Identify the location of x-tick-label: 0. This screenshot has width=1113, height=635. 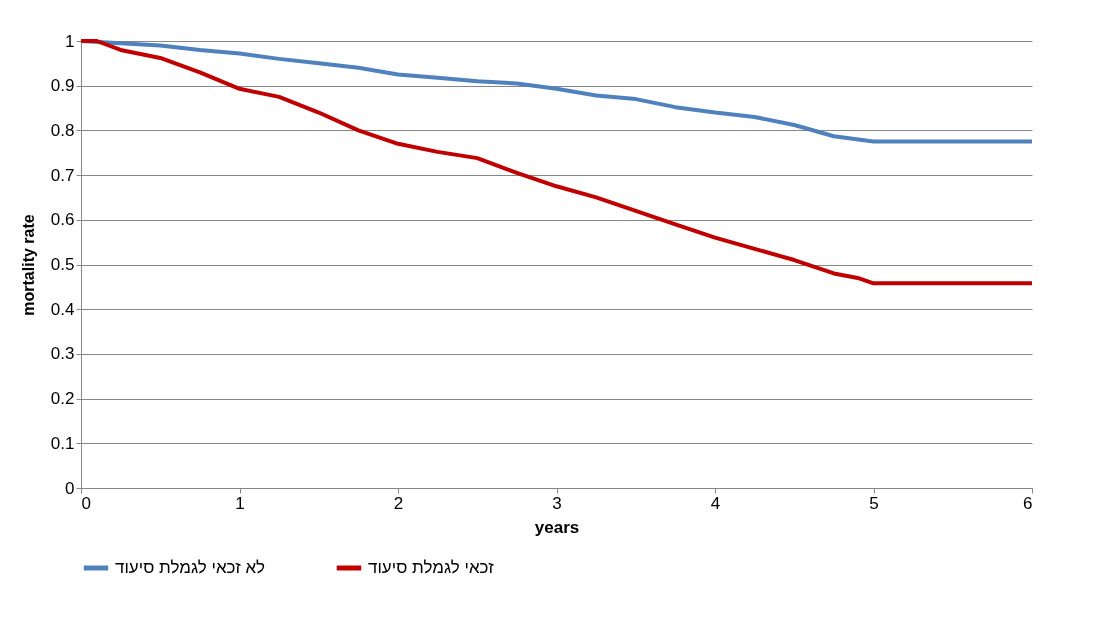
(86, 503).